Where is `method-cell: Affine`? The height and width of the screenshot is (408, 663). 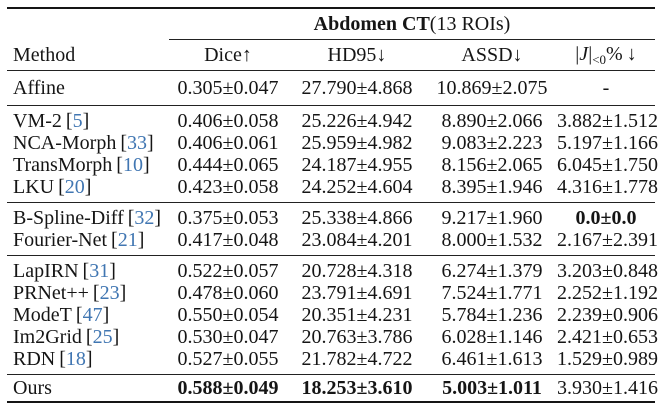
method-cell: Affine is located at coordinates (39, 87).